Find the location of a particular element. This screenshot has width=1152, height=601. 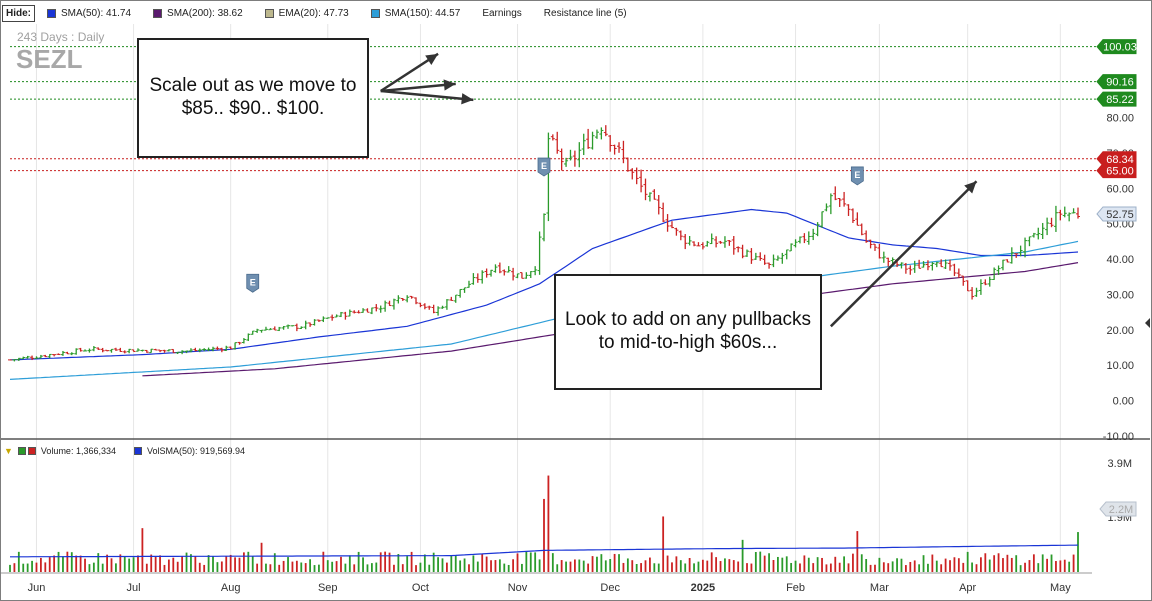

arrow-shaft is located at coordinates (903, 254).